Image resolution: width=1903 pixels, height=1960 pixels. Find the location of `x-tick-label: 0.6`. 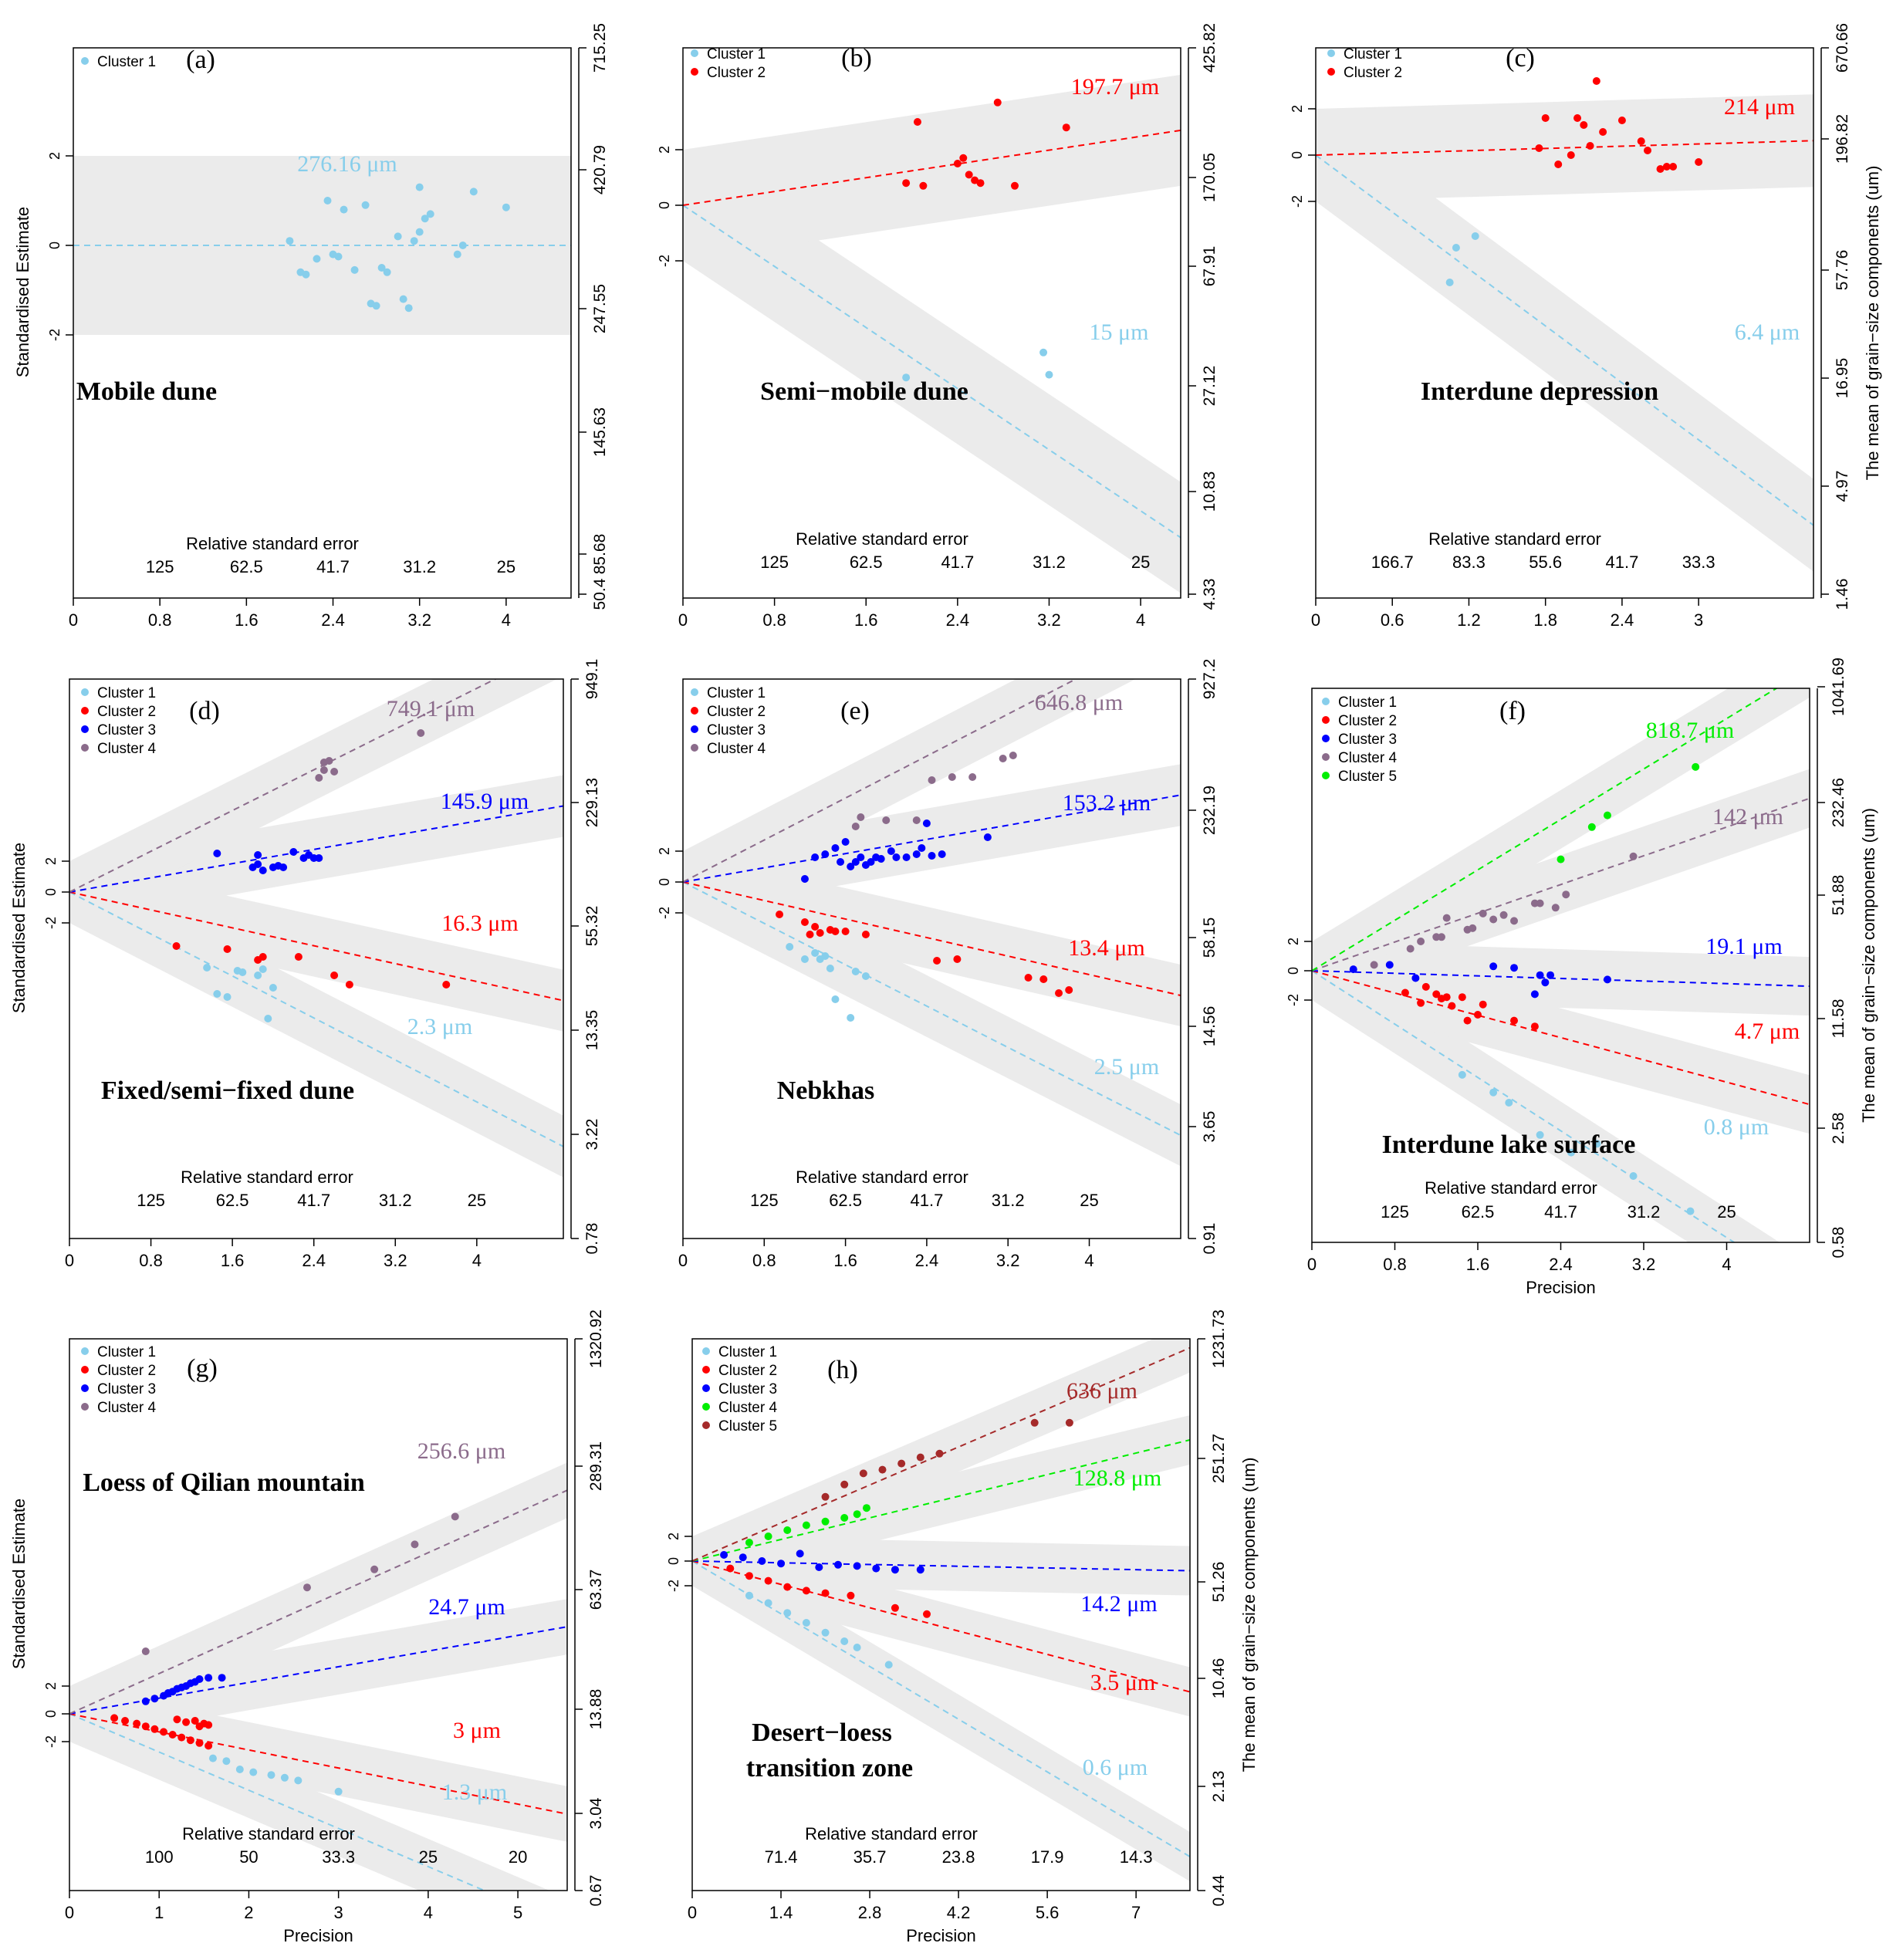

x-tick-label: 0.6 is located at coordinates (1392, 620).